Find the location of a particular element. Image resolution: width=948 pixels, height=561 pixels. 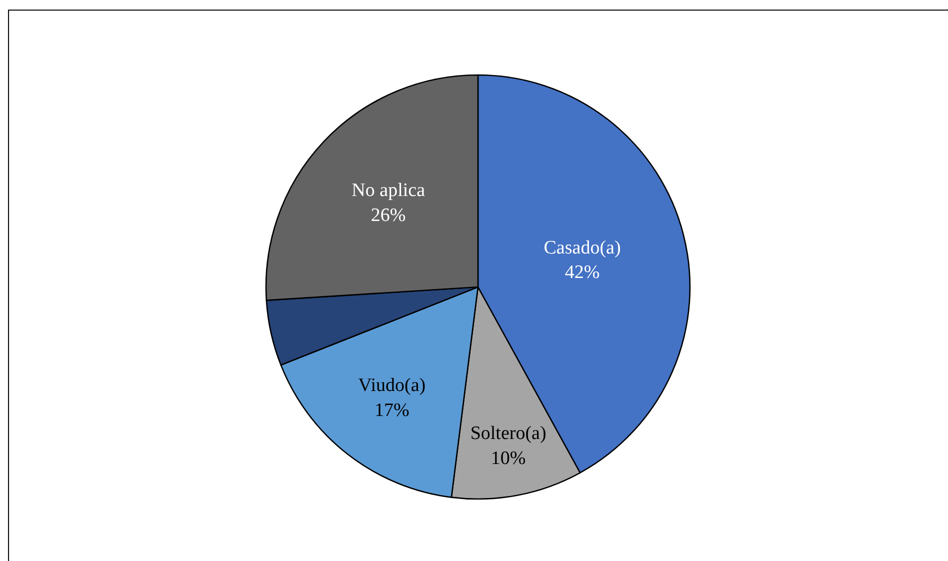

slice-label: Soltero(a) is located at coordinates (508, 433).